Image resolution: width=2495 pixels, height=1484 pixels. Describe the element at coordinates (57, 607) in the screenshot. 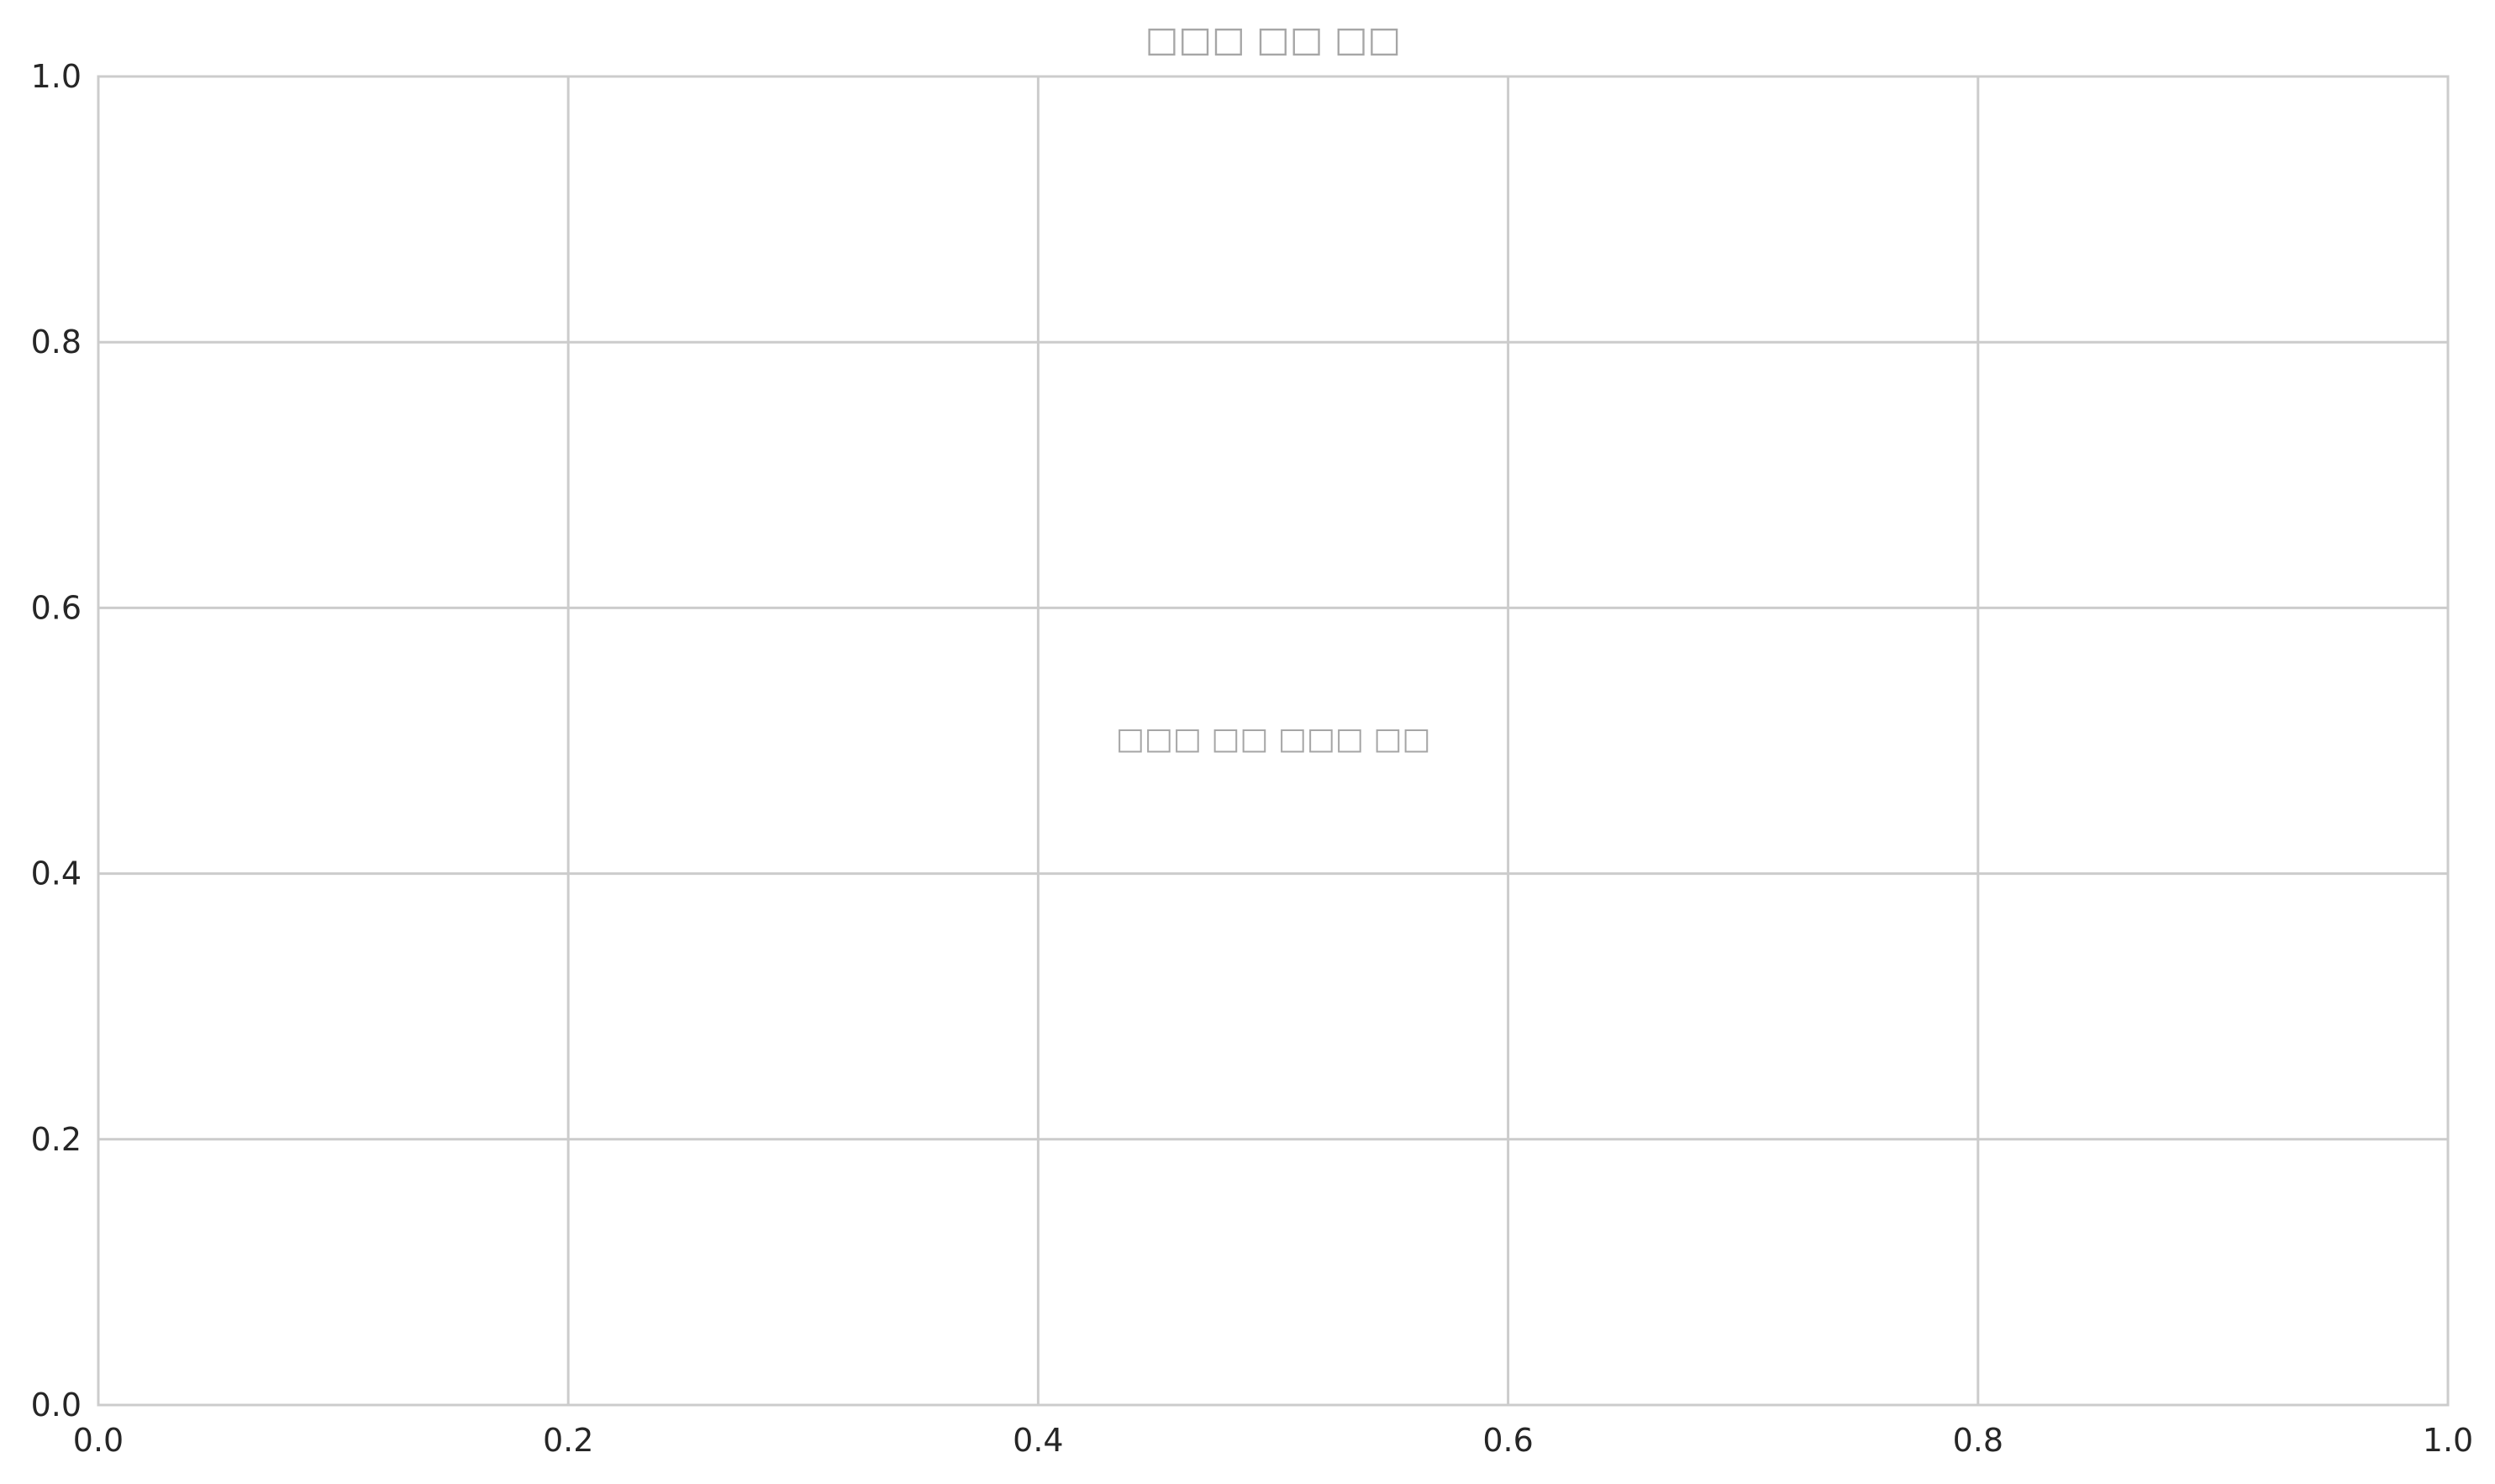

I see `y-tick-label: 0.6` at that location.